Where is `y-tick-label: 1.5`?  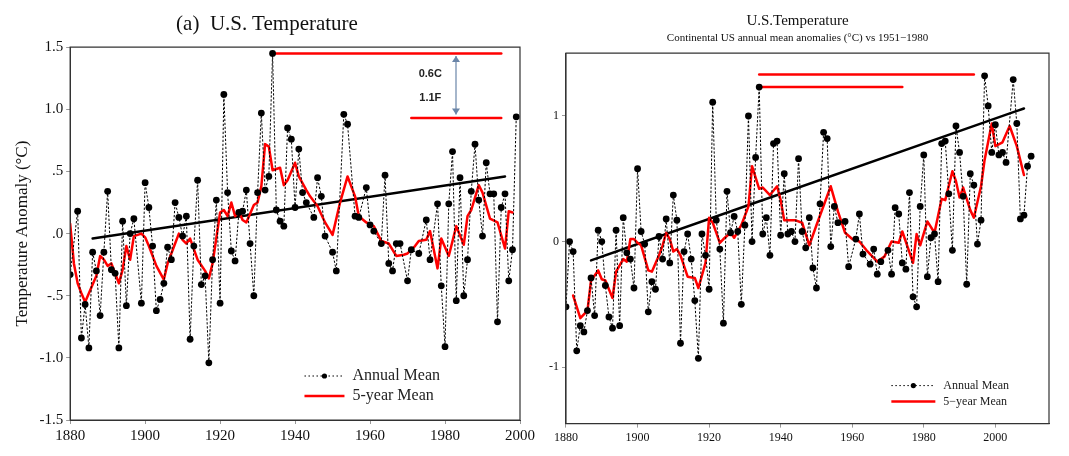 y-tick-label: 1.5 is located at coordinates (54, 46).